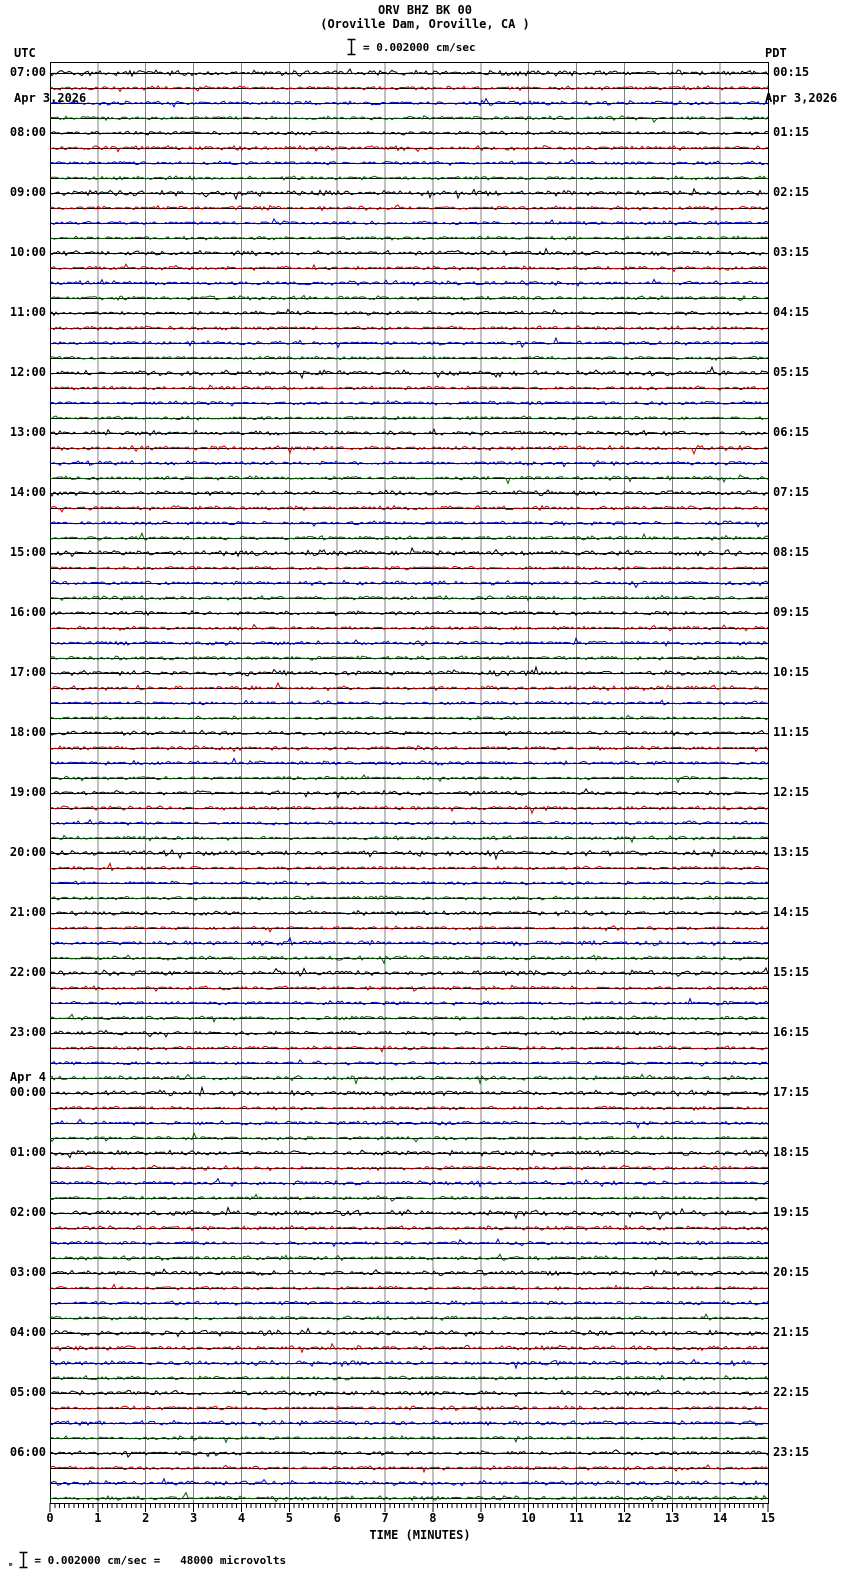 The image size is (850, 1584). What do you see at coordinates (27, 432) in the screenshot?
I see `utc-hour-label: 13:00` at bounding box center [27, 432].